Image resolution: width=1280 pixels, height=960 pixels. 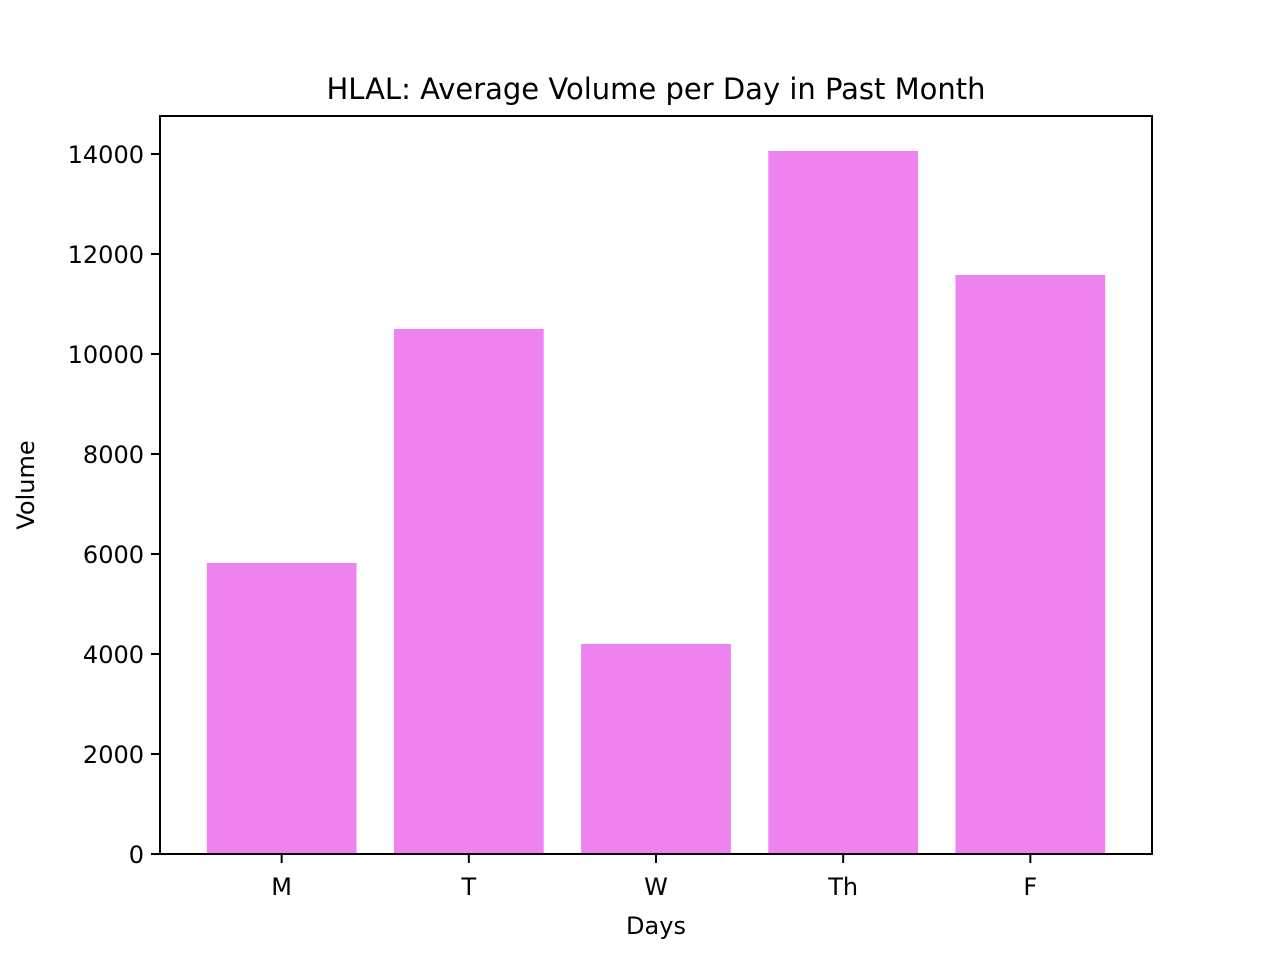 What do you see at coordinates (113, 755) in the screenshot?
I see `y-tick-label: 2000` at bounding box center [113, 755].